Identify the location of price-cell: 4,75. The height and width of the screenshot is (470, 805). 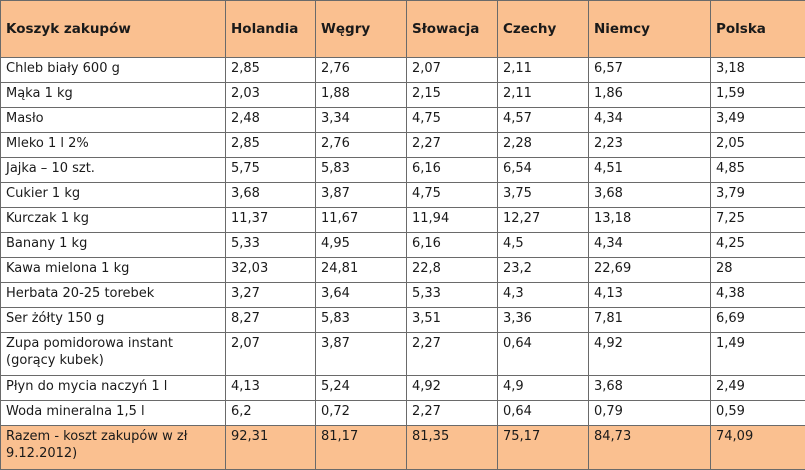
(452, 195).